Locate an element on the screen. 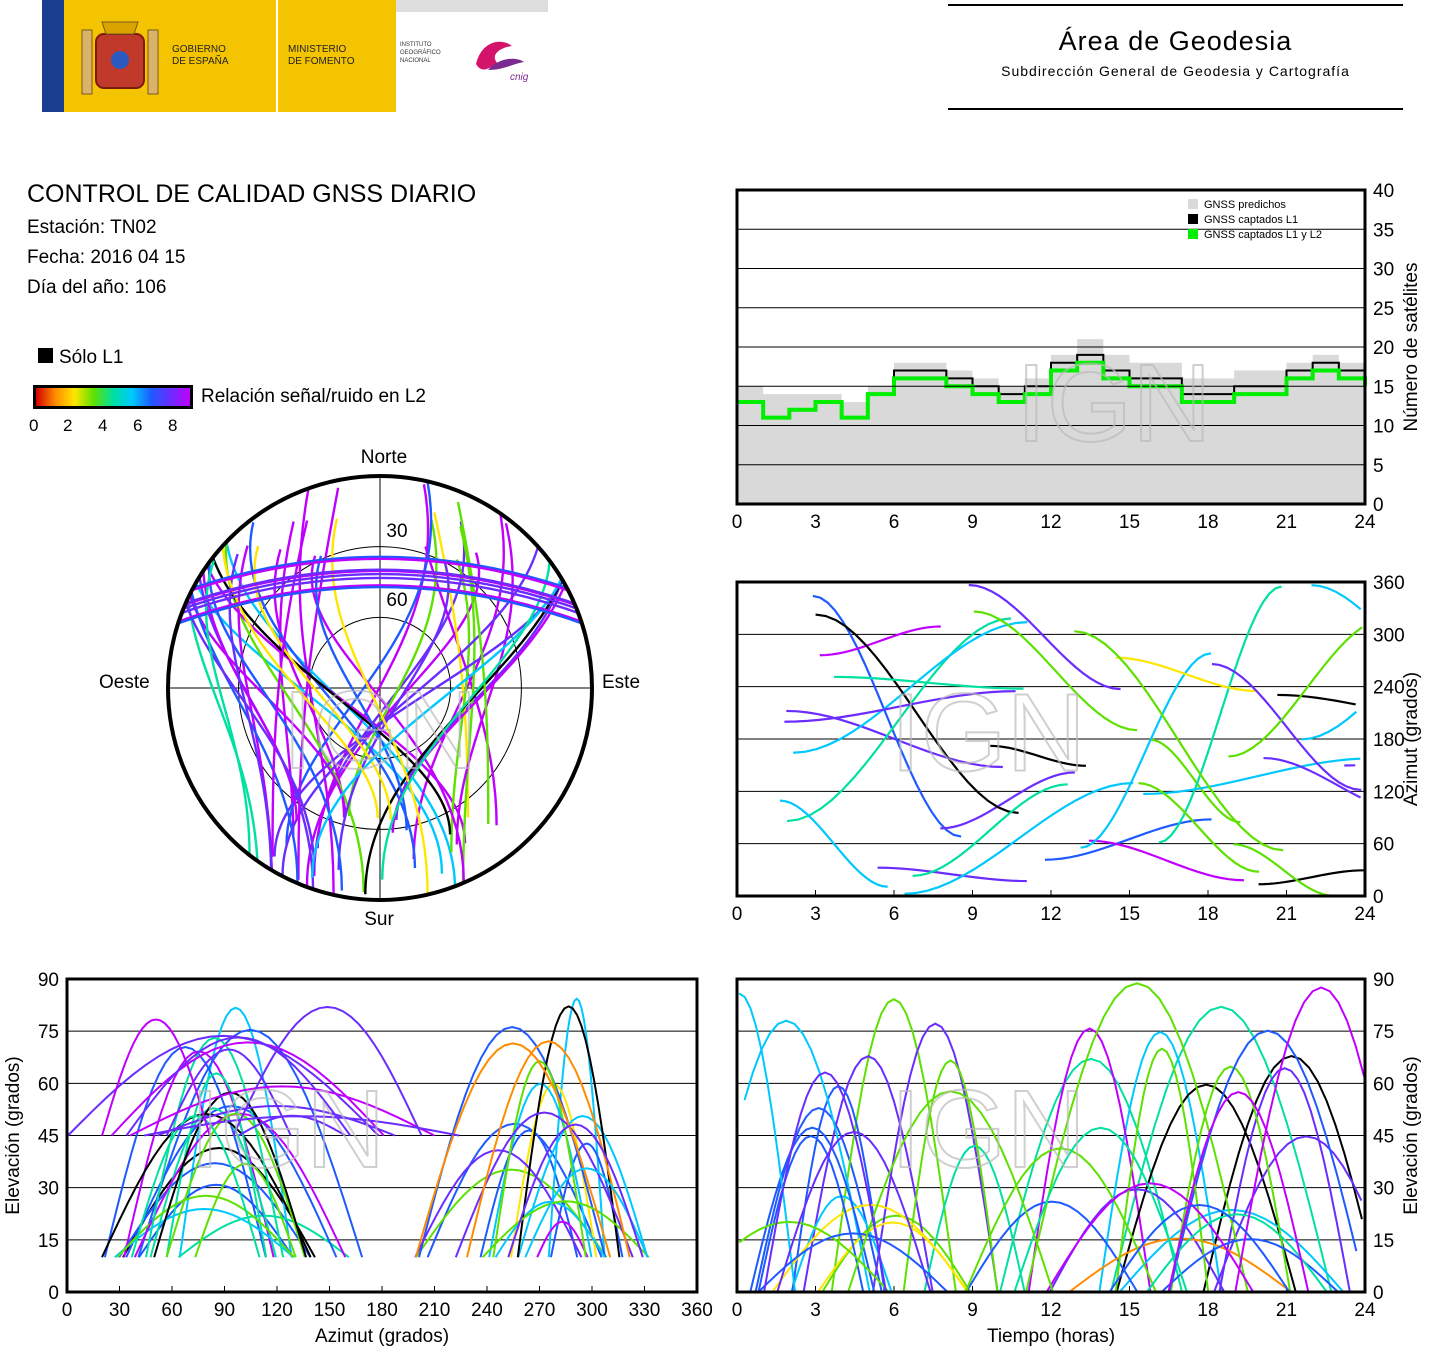  plot-border is located at coordinates (1051, 347).